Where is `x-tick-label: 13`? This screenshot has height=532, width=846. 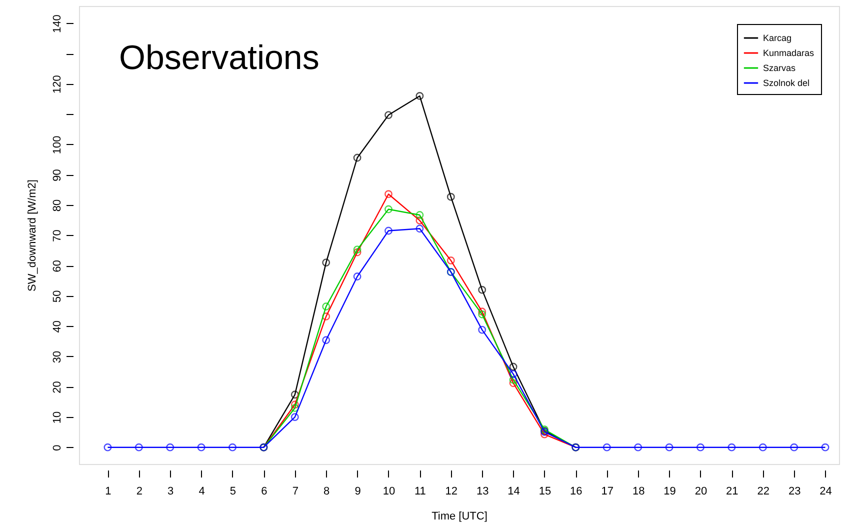
x-tick-label: 13 is located at coordinates (482, 492).